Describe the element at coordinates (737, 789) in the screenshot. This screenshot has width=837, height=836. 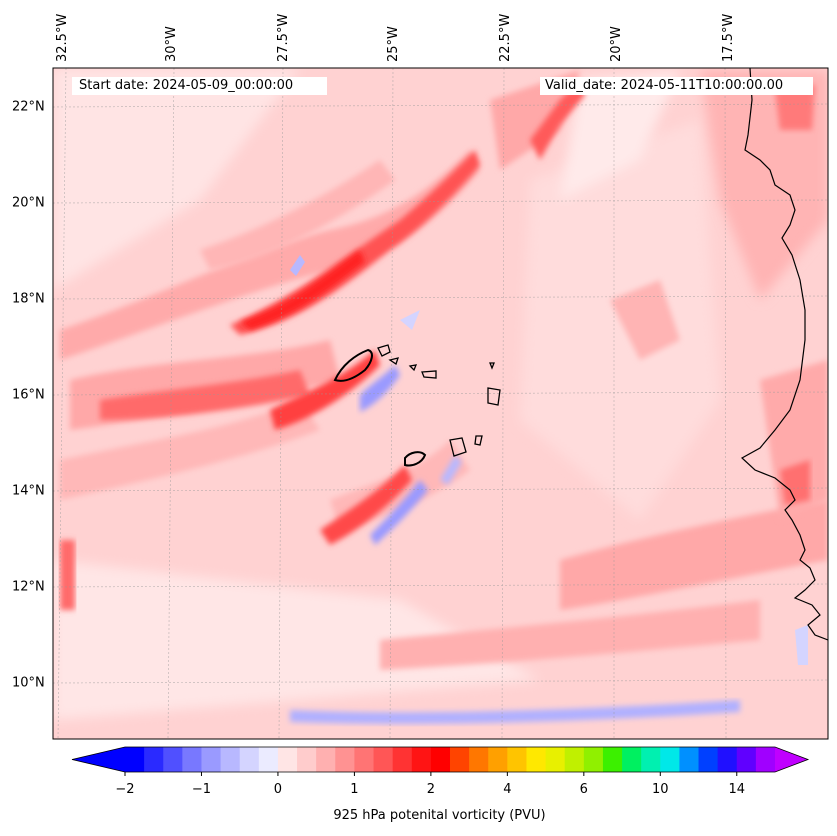
I see `colorbar-tick-label: 14` at that location.